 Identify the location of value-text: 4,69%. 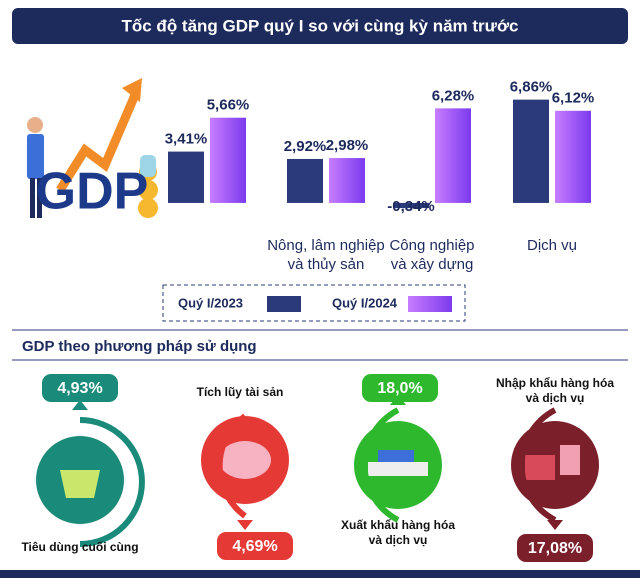
(254, 546).